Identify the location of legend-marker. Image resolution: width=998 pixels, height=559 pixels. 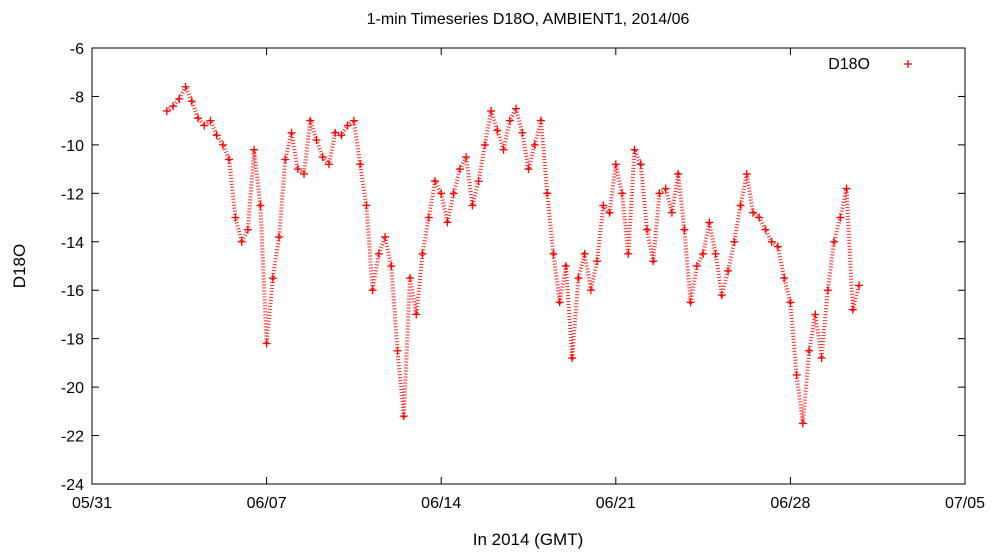
(908, 64).